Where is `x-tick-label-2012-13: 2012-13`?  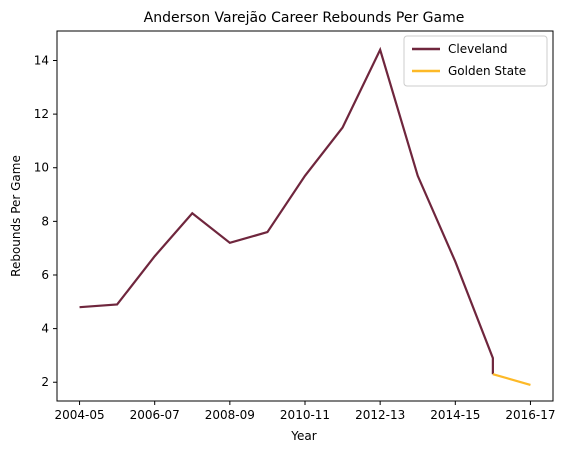
x-tick-label-2012-13: 2012-13 is located at coordinates (380, 415).